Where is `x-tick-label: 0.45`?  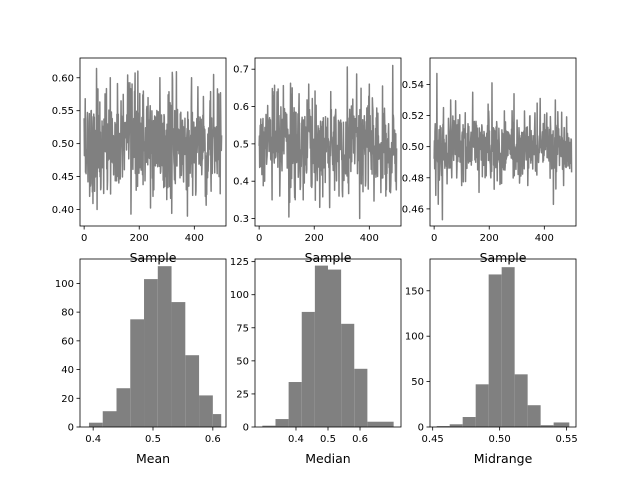
x-tick-label: 0.45 is located at coordinates (433, 439).